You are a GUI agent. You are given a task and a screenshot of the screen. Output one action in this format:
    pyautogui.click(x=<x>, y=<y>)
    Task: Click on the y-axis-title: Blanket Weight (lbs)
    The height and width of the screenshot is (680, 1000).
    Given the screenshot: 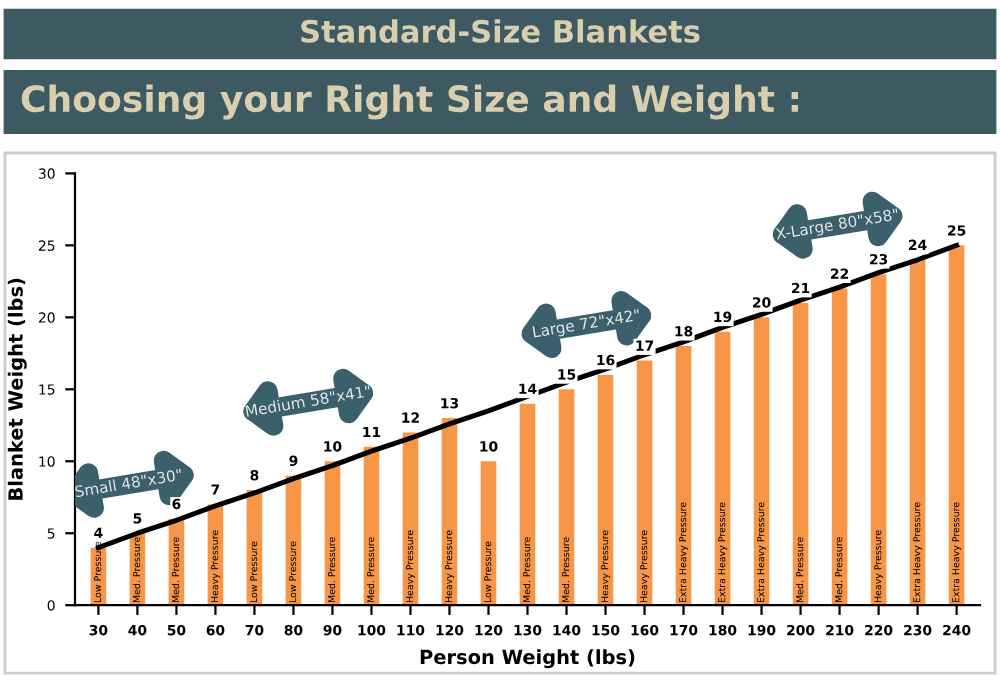 What is the action you would take?
    pyautogui.click(x=17, y=389)
    